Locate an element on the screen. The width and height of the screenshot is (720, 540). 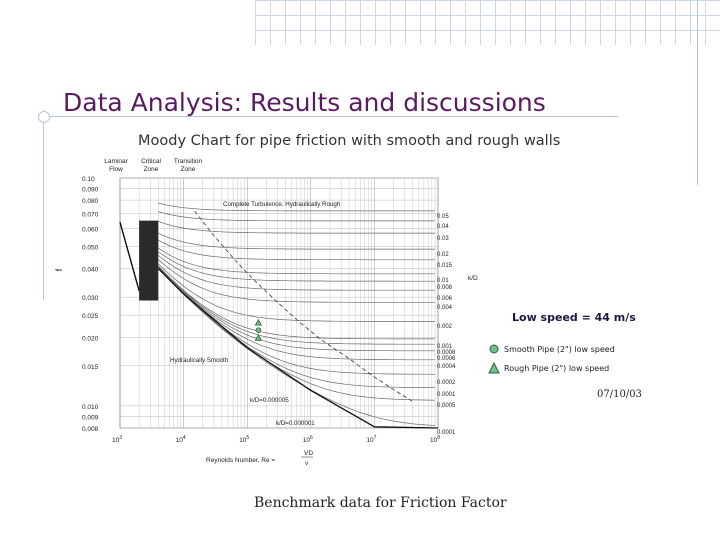
roughness-tick-label: 0.001 is located at coordinates (445, 347).